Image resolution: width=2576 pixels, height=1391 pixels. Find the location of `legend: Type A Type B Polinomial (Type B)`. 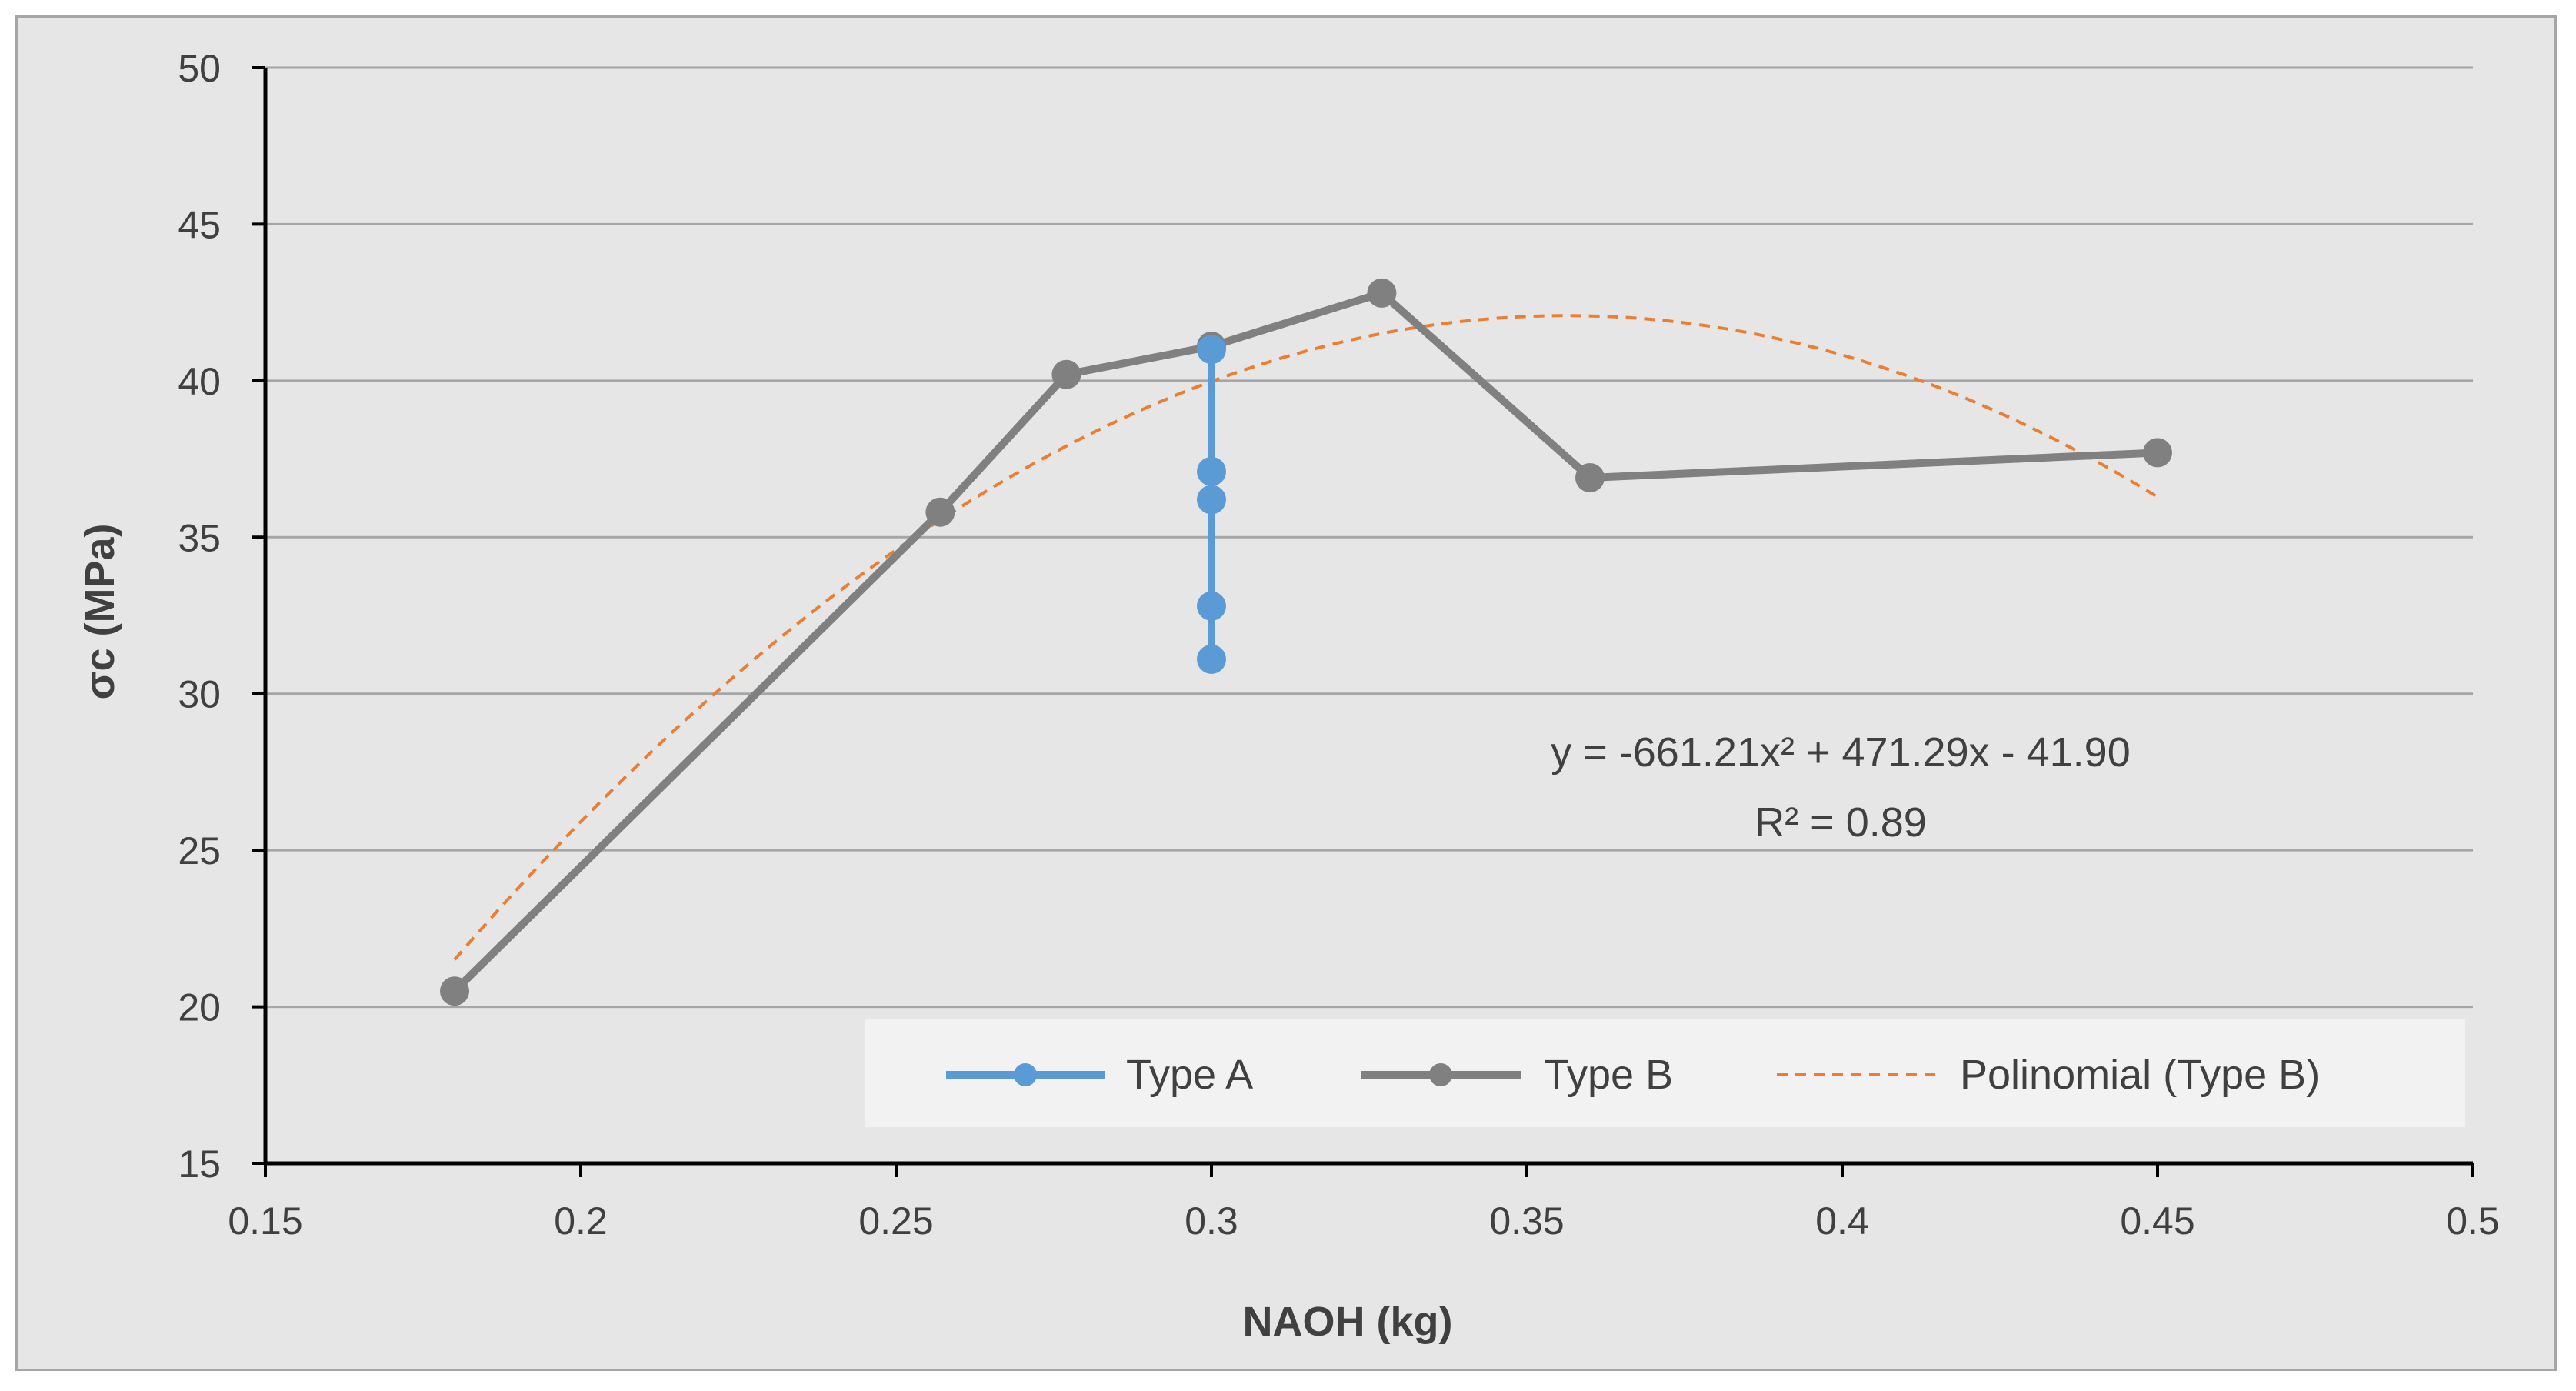

legend: Type A Type B Polinomial (Type B) is located at coordinates (1665, 1073).